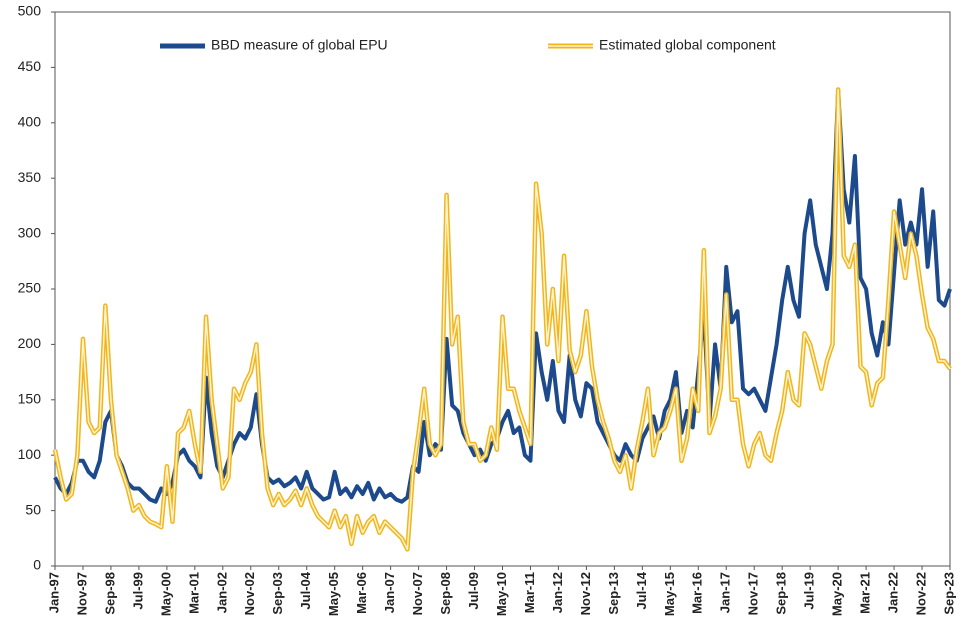 The width and height of the screenshot is (962, 639). Describe the element at coordinates (30, 177) in the screenshot. I see `y-tick-label: 350` at that location.